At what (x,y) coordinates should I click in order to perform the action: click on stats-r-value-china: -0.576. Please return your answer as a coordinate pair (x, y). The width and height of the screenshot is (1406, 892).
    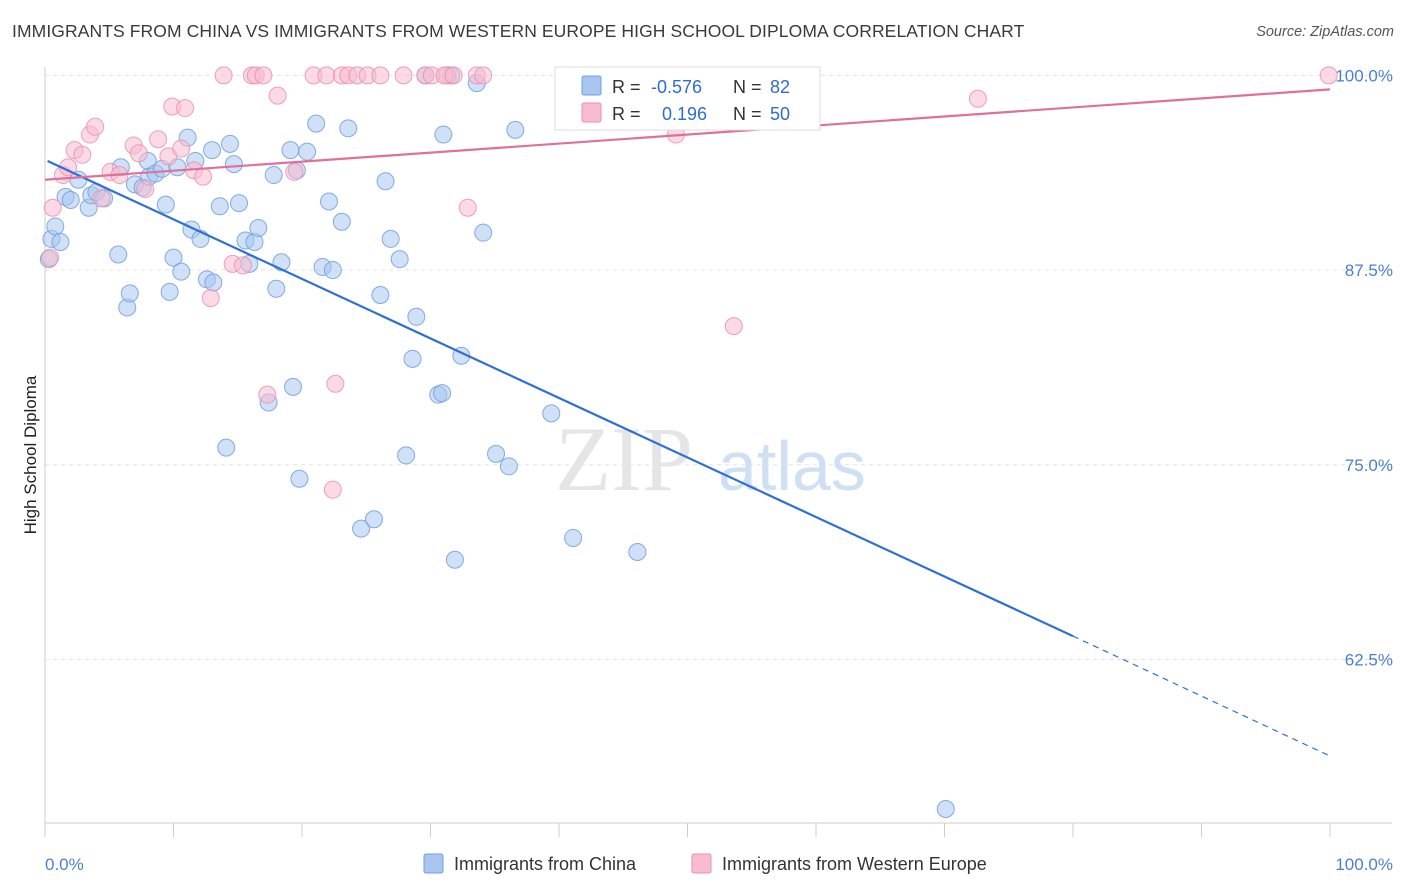
    Looking at the image, I should click on (676, 87).